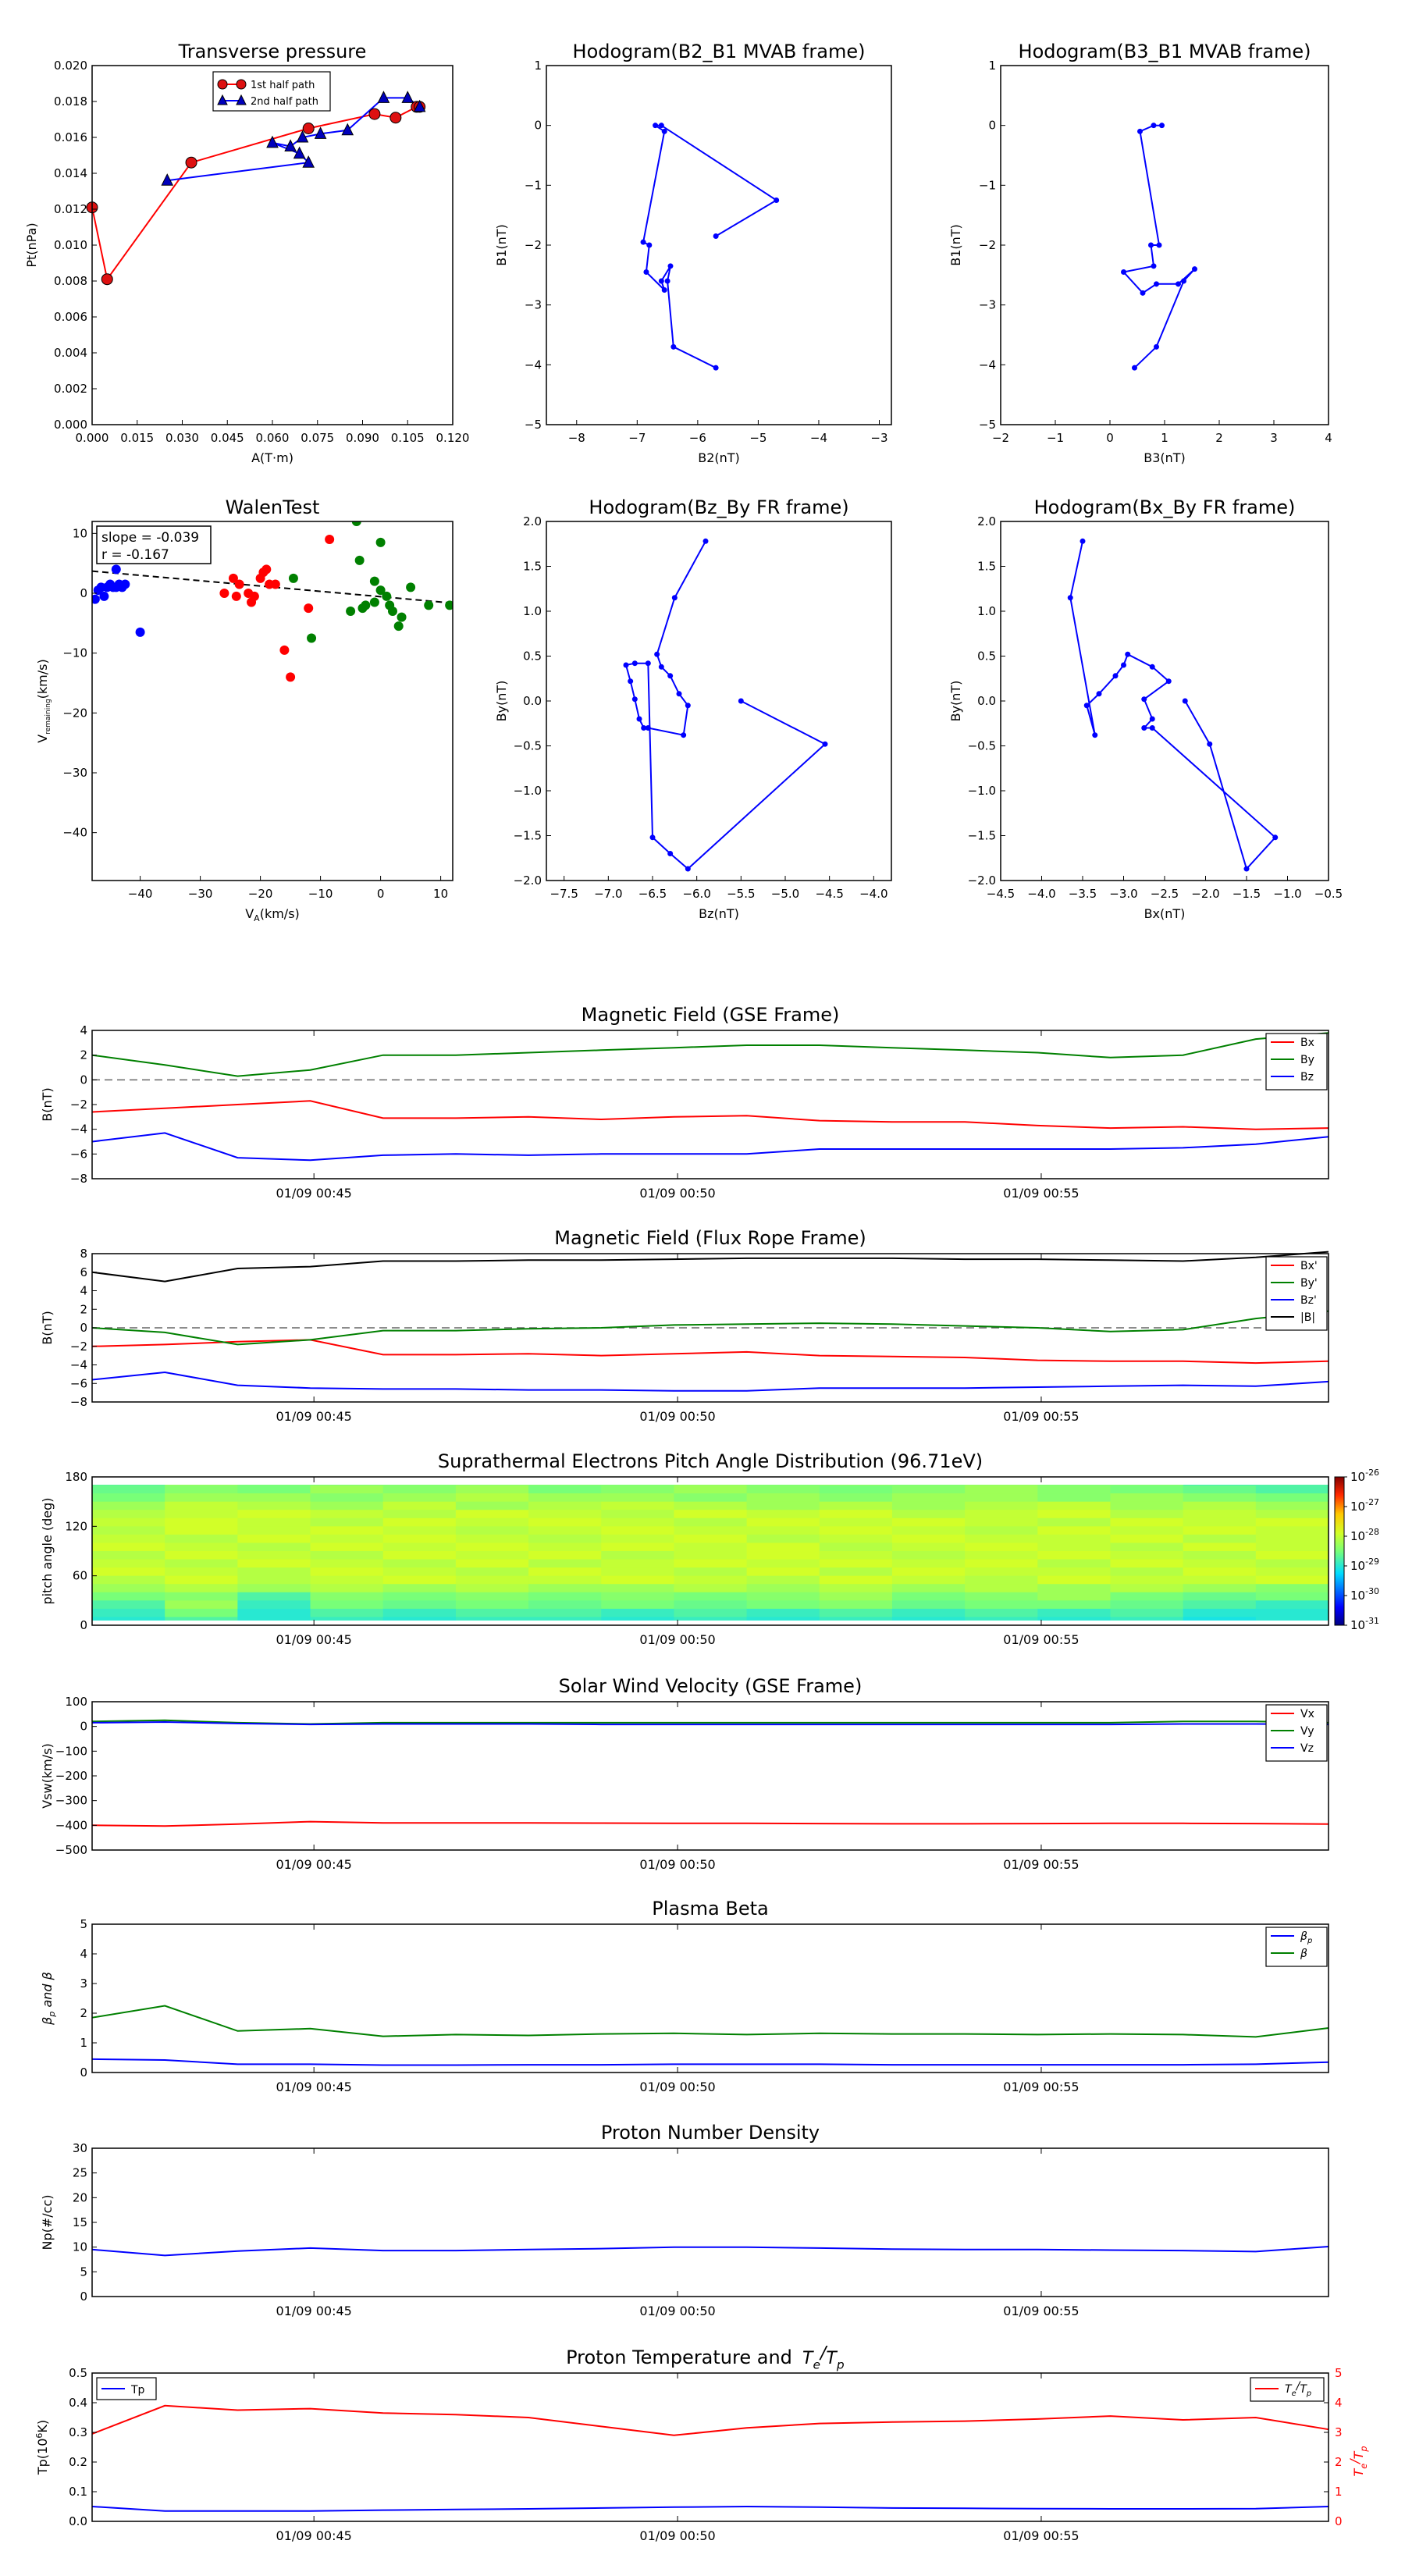 Image resolution: width=1405 pixels, height=2576 pixels. I want to click on y-tick-label: 4, so click(84, 1291).